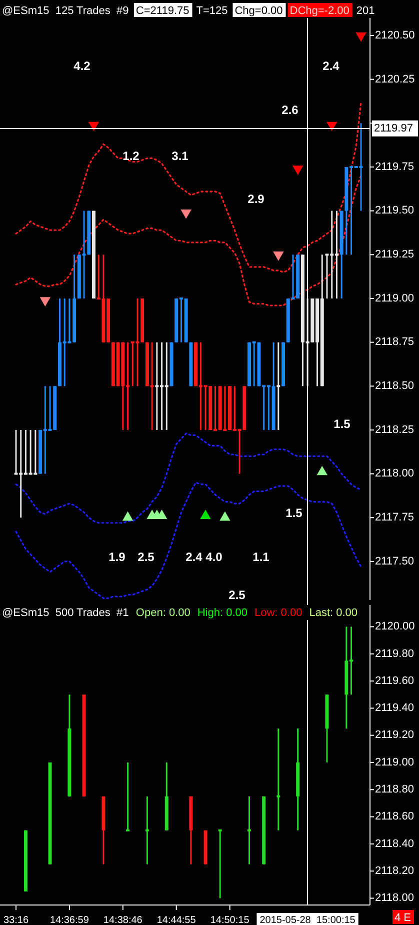  What do you see at coordinates (65, 11) in the screenshot?
I see `chart-title: @ESm15 125 Trades #9` at bounding box center [65, 11].